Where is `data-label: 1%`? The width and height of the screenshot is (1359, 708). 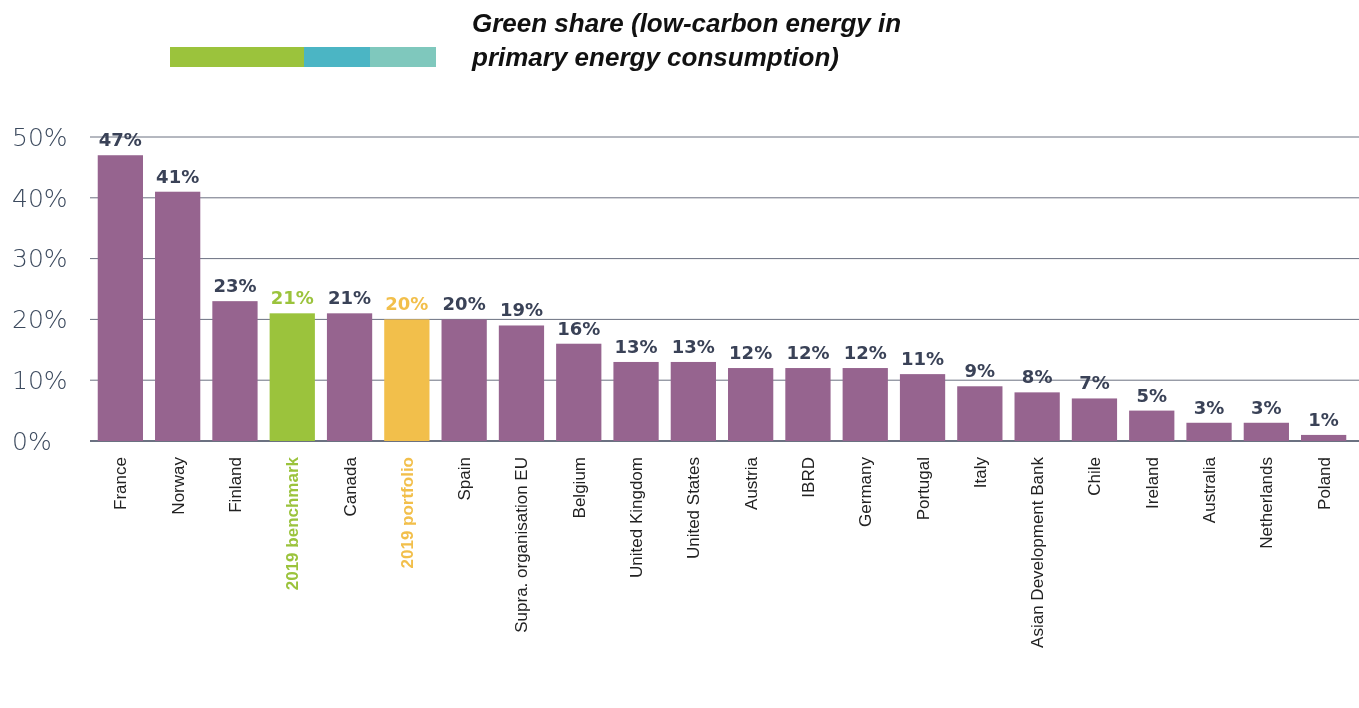 data-label: 1% is located at coordinates (1323, 419).